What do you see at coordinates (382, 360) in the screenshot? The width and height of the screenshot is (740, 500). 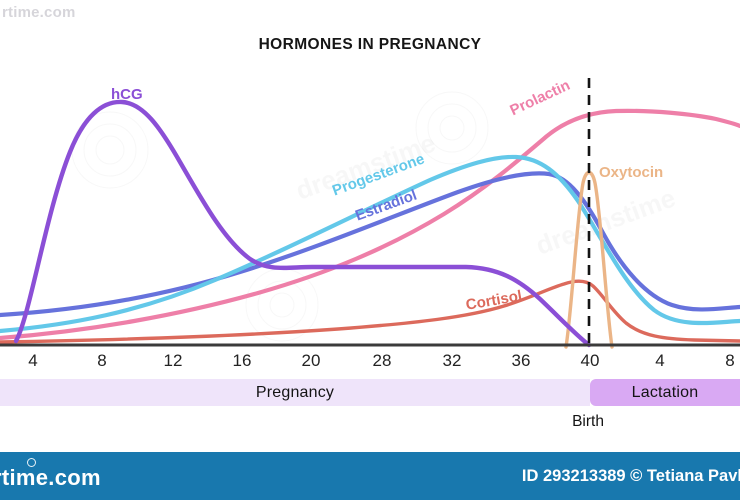 I see `x-tick-label: 28` at bounding box center [382, 360].